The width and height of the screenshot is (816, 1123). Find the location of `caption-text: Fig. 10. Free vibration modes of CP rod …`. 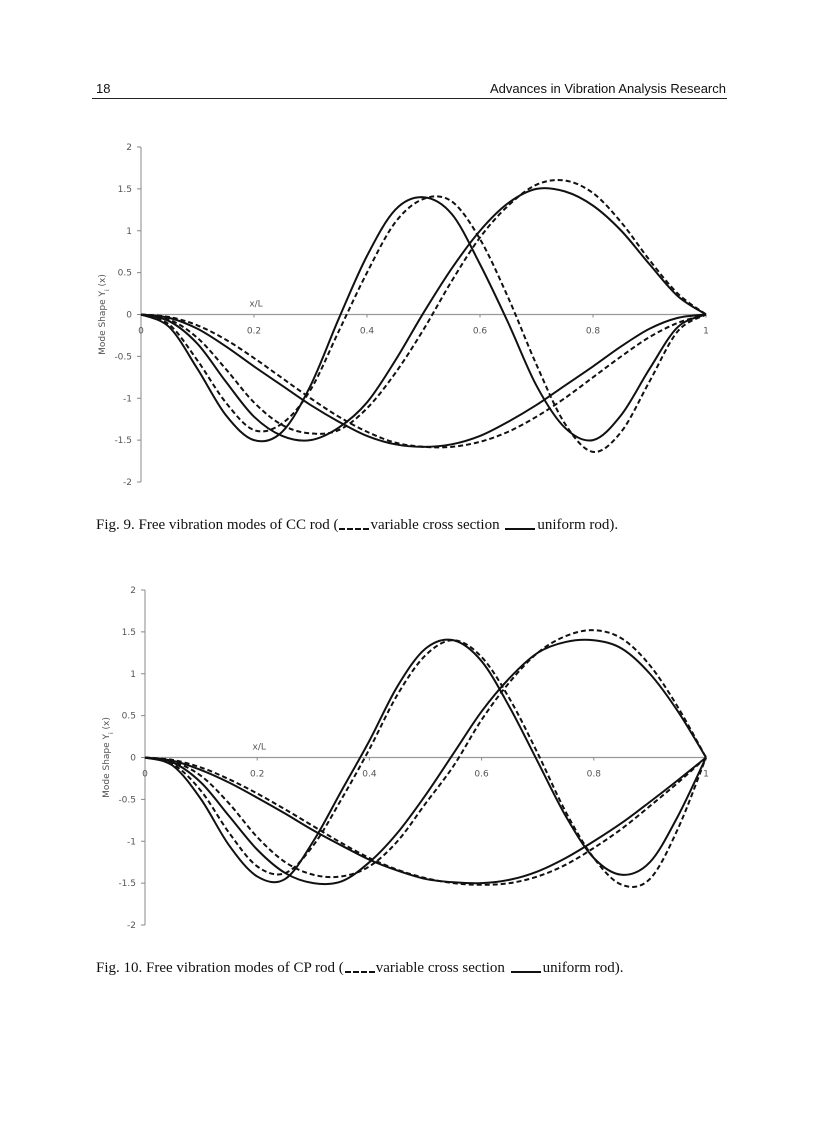

caption-text: Fig. 10. Free vibration modes of CP rod … is located at coordinates (220, 968).